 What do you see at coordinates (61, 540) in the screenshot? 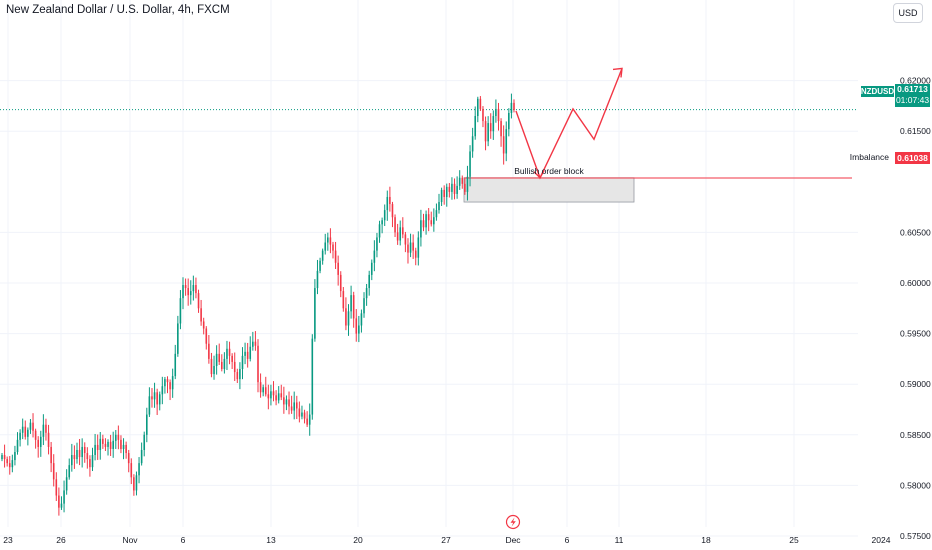
I see `time-tick-label: 26` at bounding box center [61, 540].